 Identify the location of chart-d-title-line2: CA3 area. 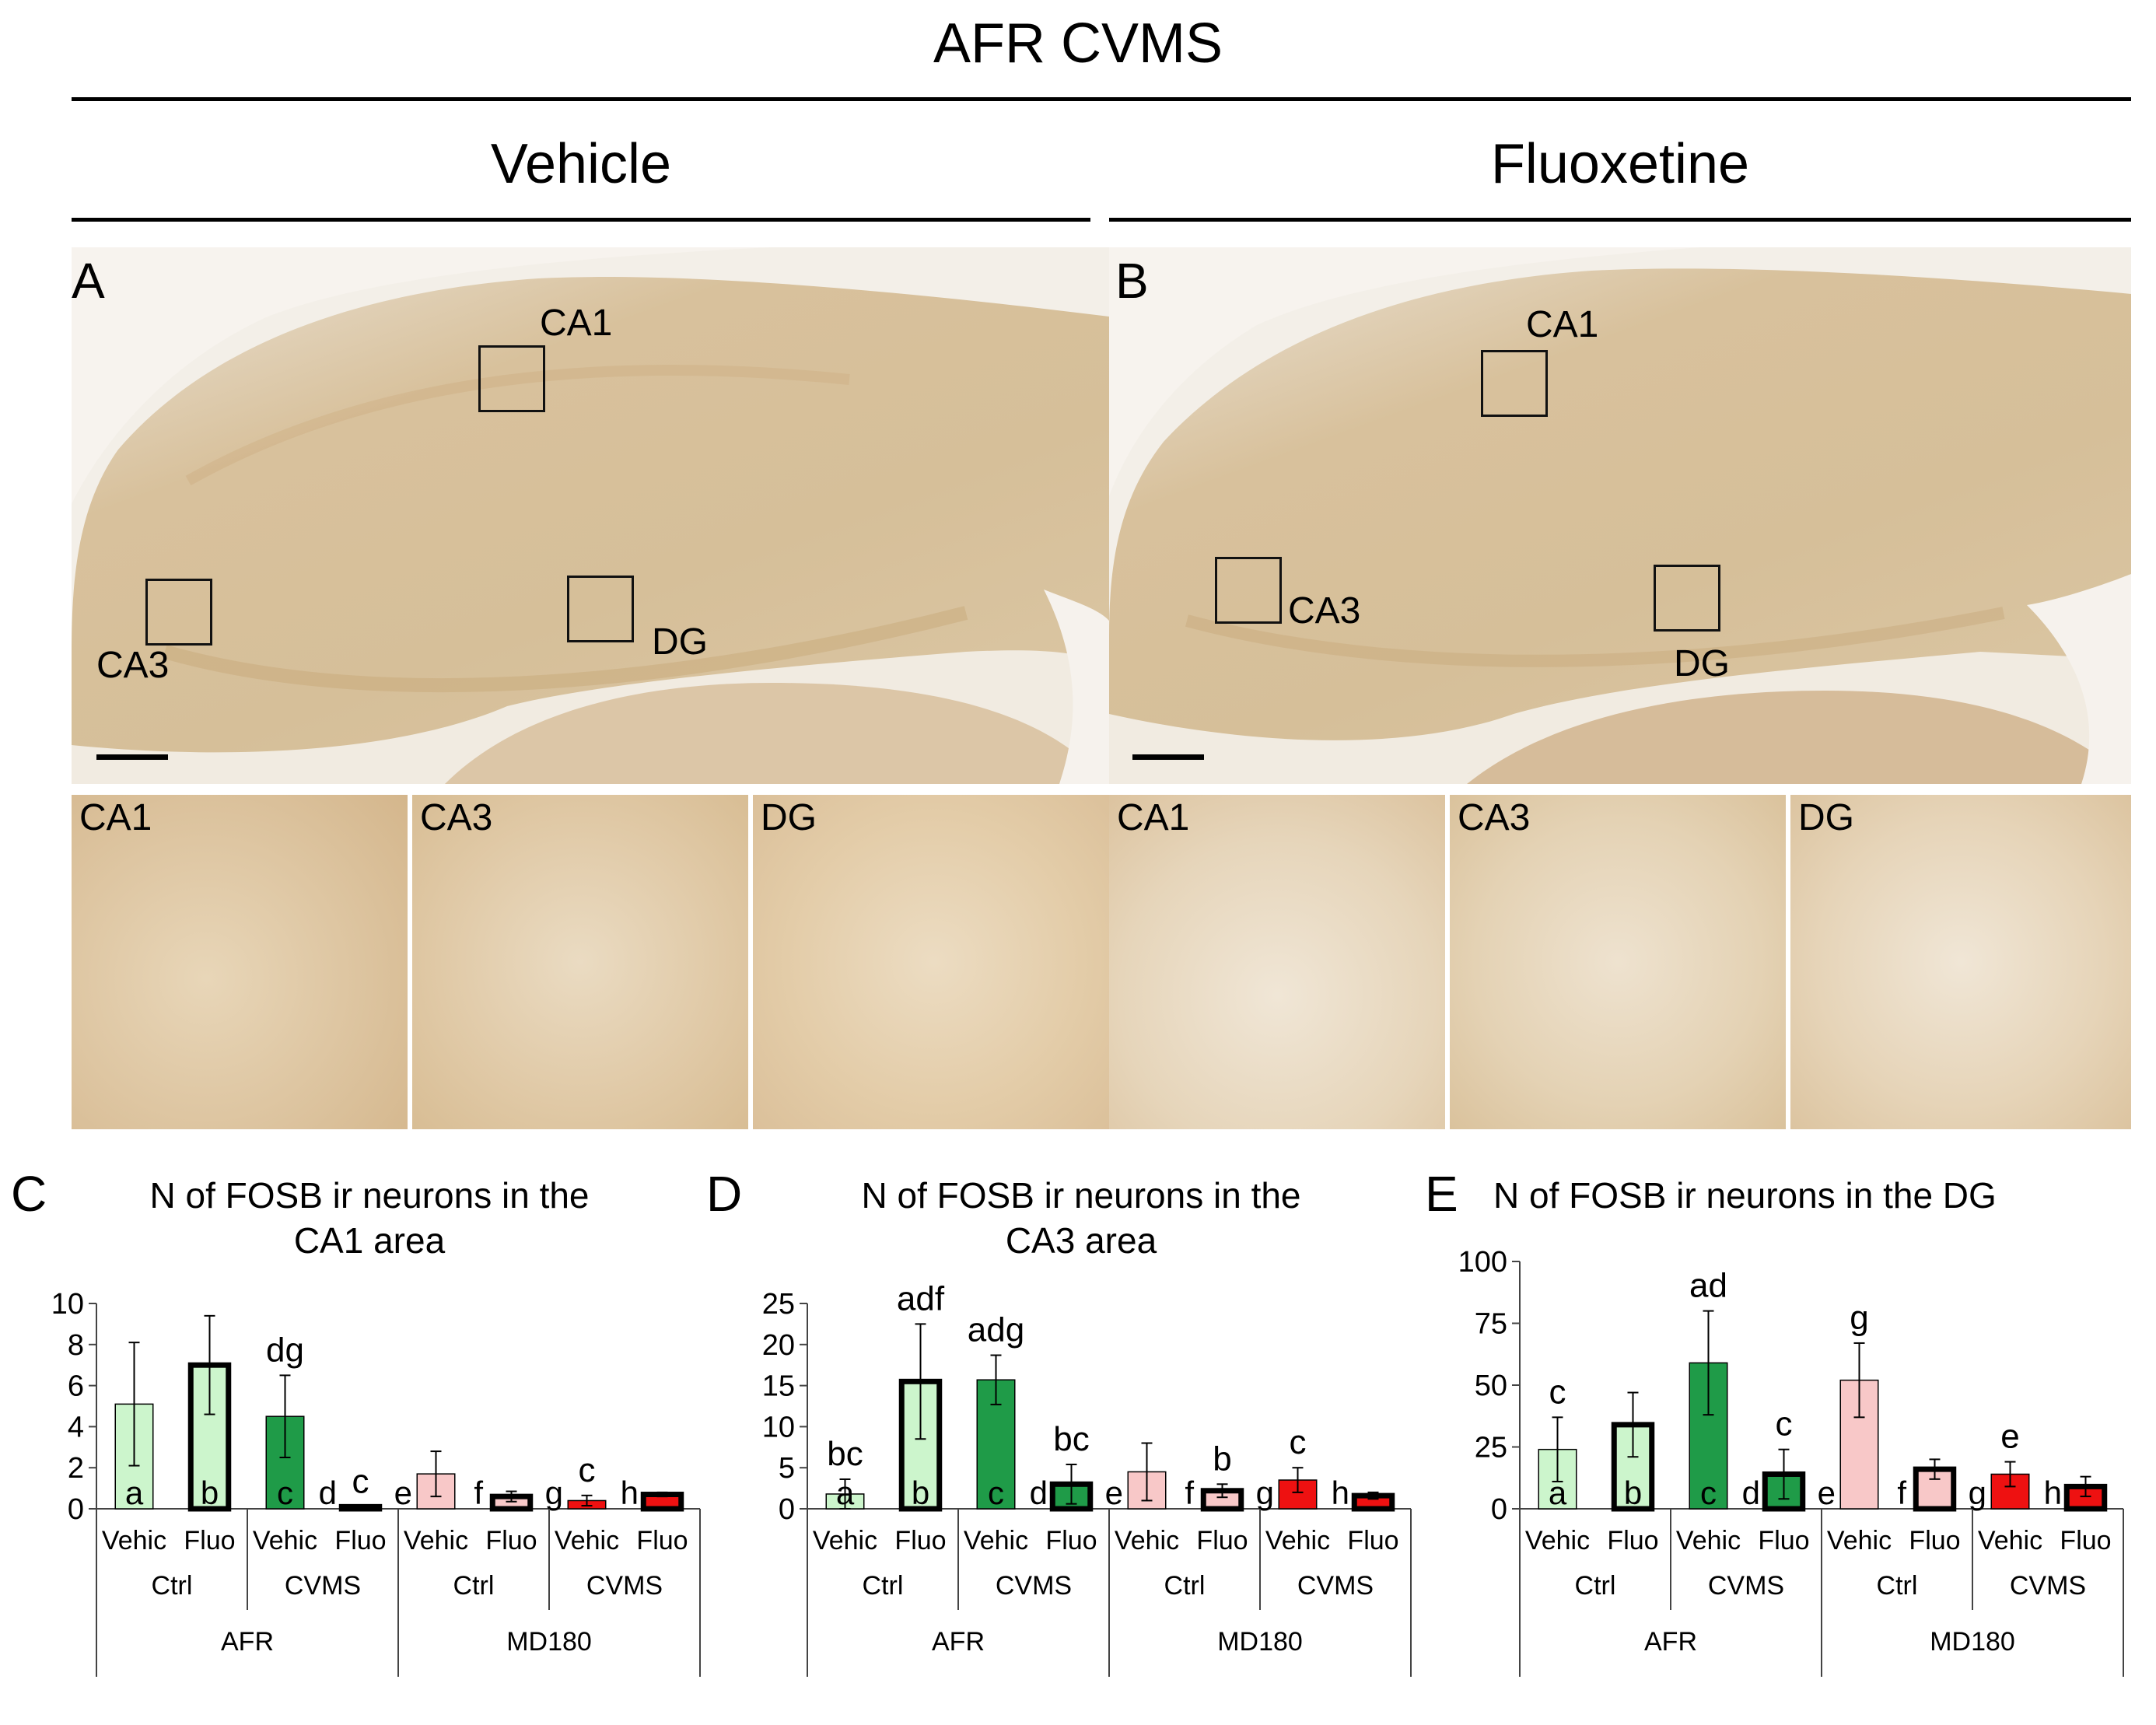
(1081, 1240).